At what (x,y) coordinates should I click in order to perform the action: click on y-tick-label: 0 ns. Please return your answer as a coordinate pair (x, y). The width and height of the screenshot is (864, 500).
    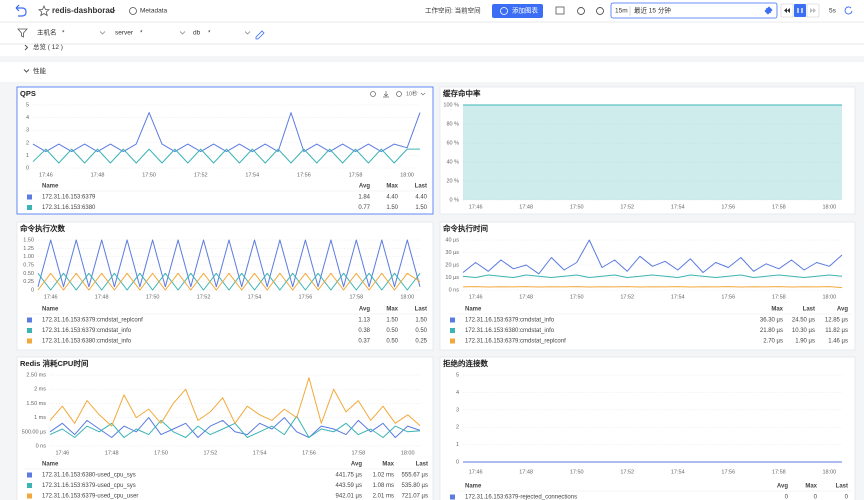
    Looking at the image, I should click on (454, 290).